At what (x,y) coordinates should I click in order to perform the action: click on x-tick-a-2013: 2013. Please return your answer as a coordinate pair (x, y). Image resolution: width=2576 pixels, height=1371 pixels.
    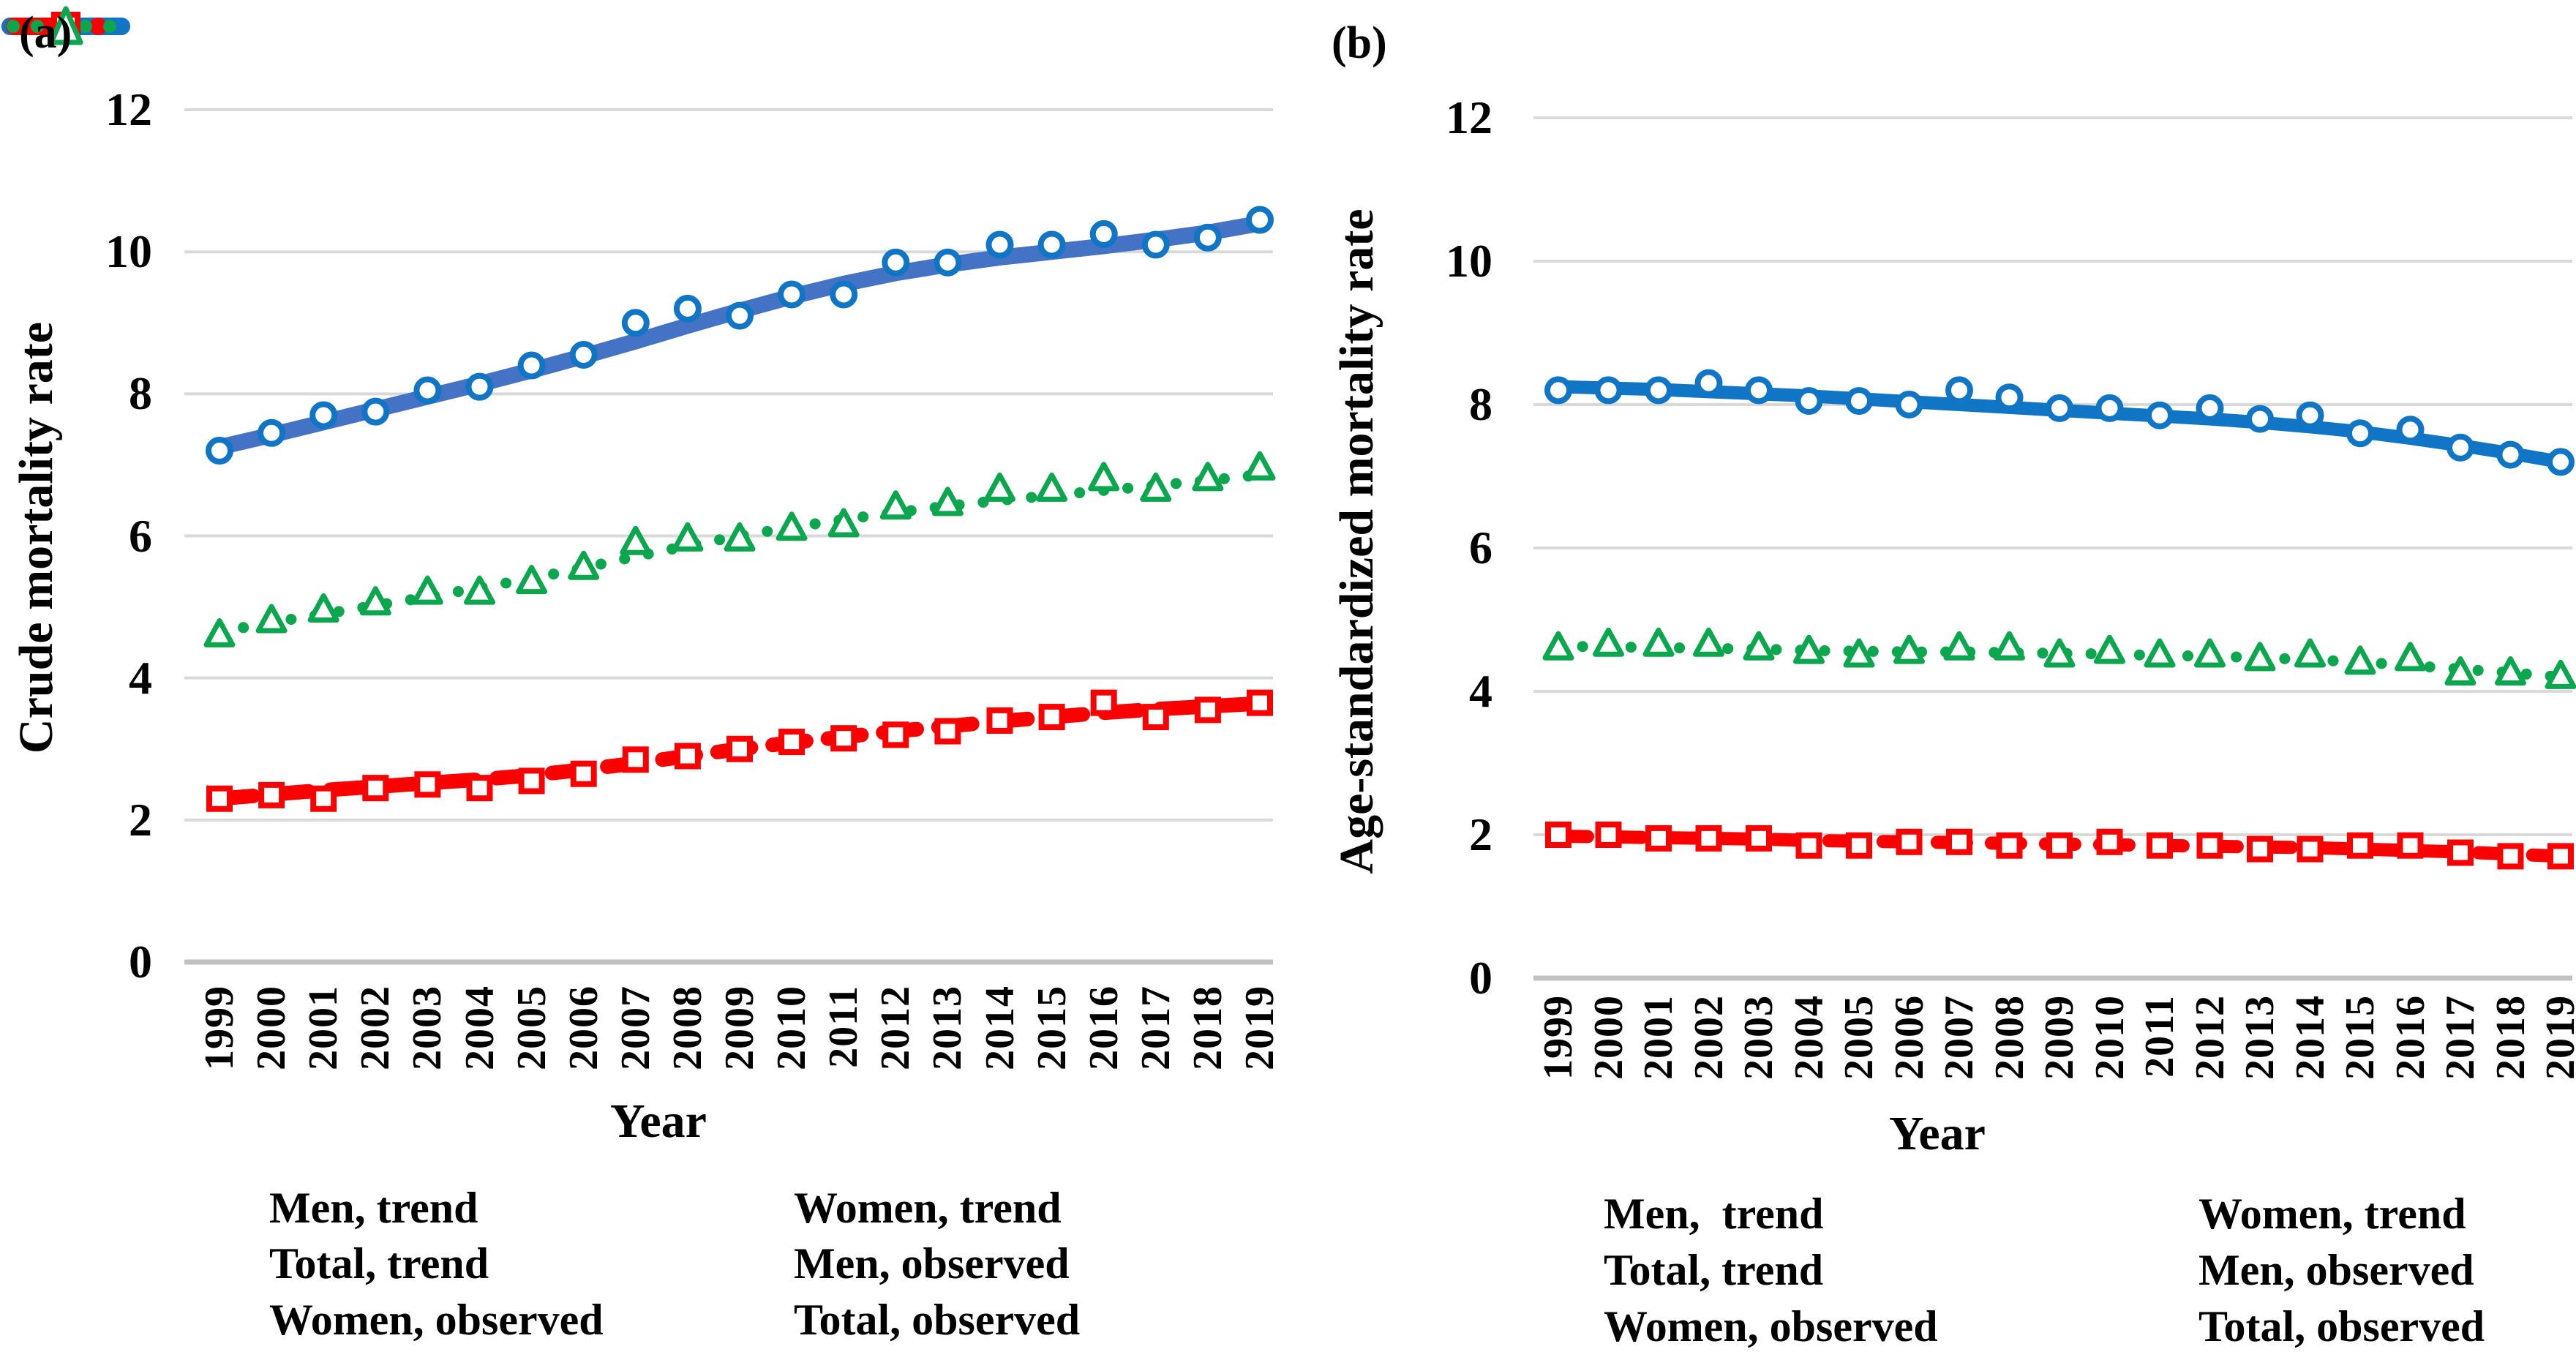
    Looking at the image, I should click on (948, 1027).